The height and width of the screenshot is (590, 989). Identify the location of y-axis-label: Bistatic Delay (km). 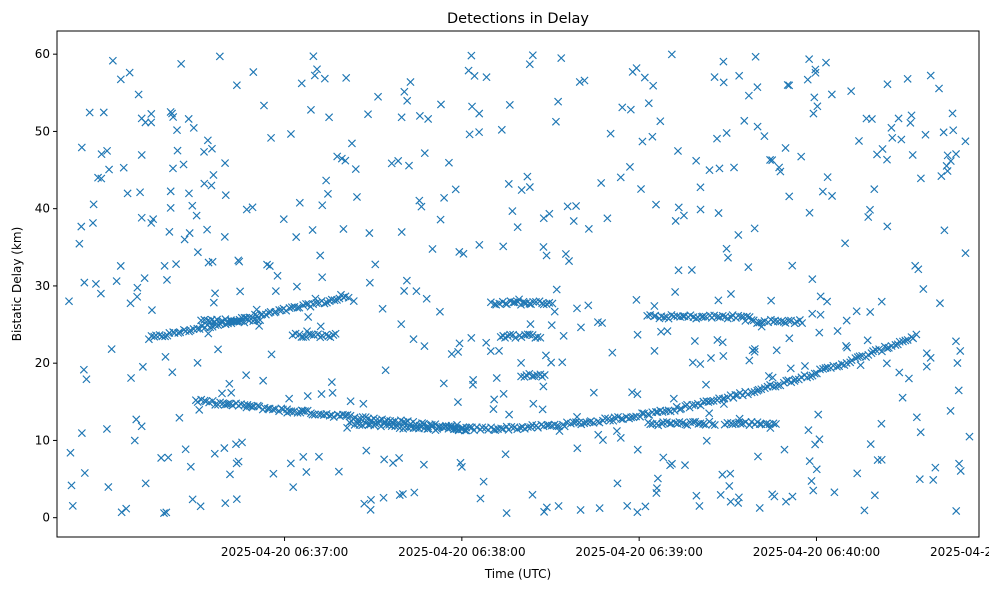
(17, 284).